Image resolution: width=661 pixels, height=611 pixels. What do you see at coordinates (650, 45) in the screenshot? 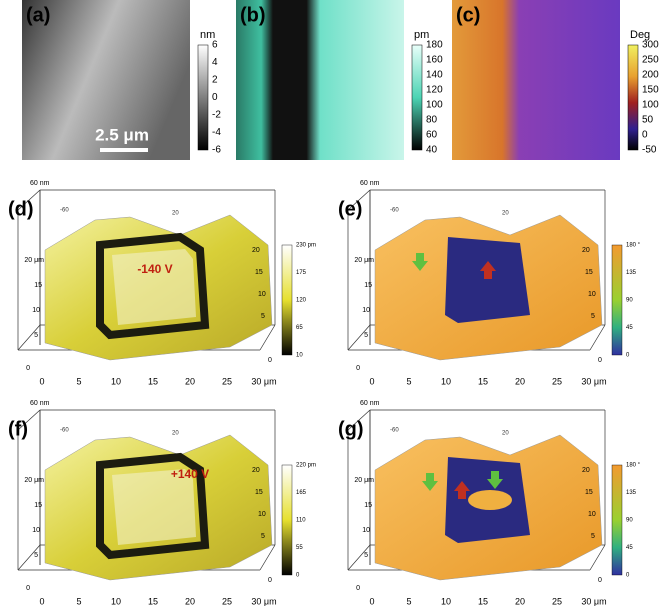
I see `colorbar-tick-label: 300` at bounding box center [650, 45].